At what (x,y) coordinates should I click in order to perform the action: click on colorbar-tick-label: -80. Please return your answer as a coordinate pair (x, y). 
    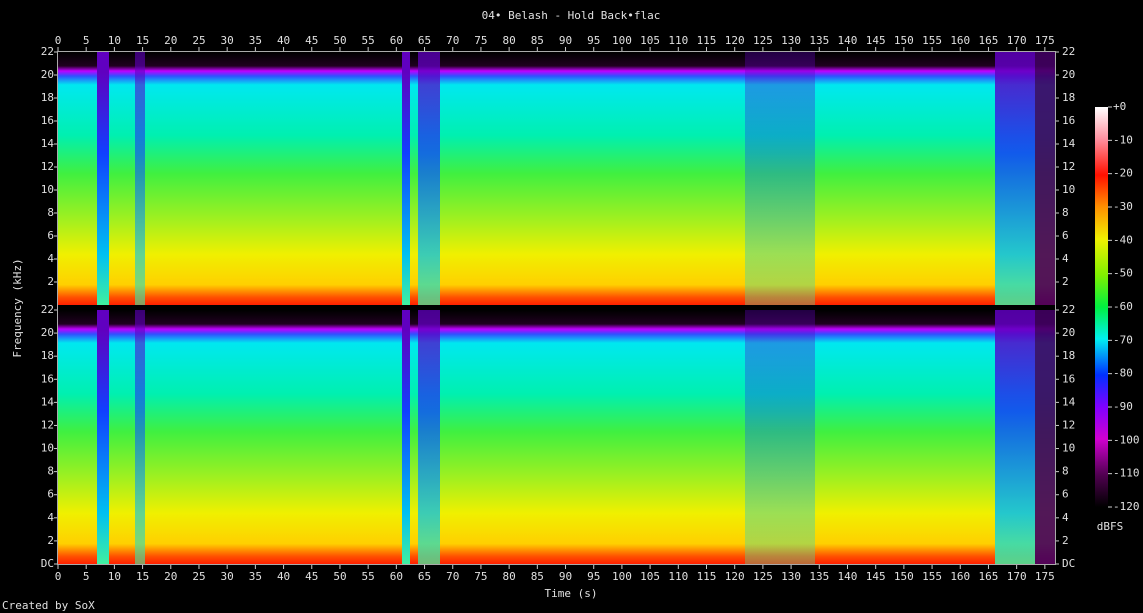
    Looking at the image, I should click on (1123, 373).